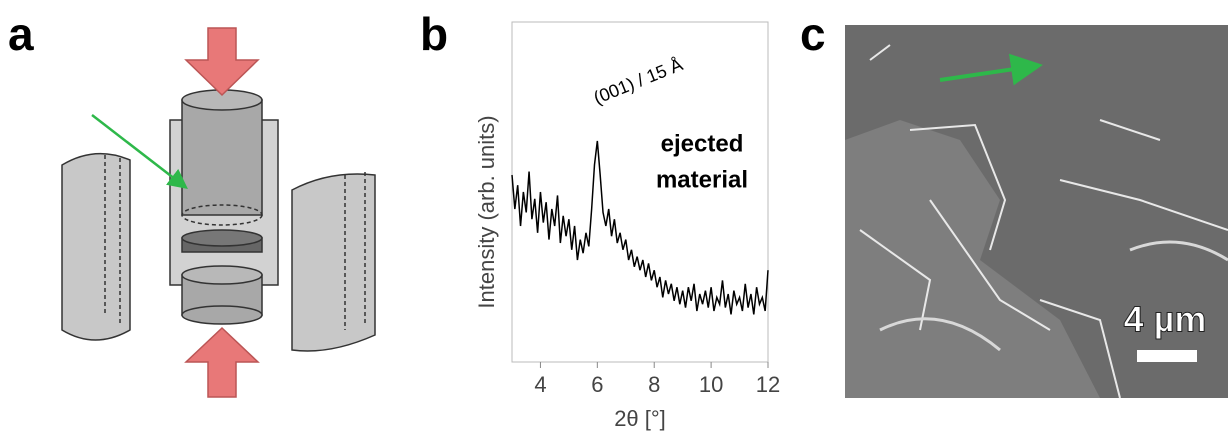 The height and width of the screenshot is (440, 1228). I want to click on annotation: (001) / 15 Å, so click(638, 81).